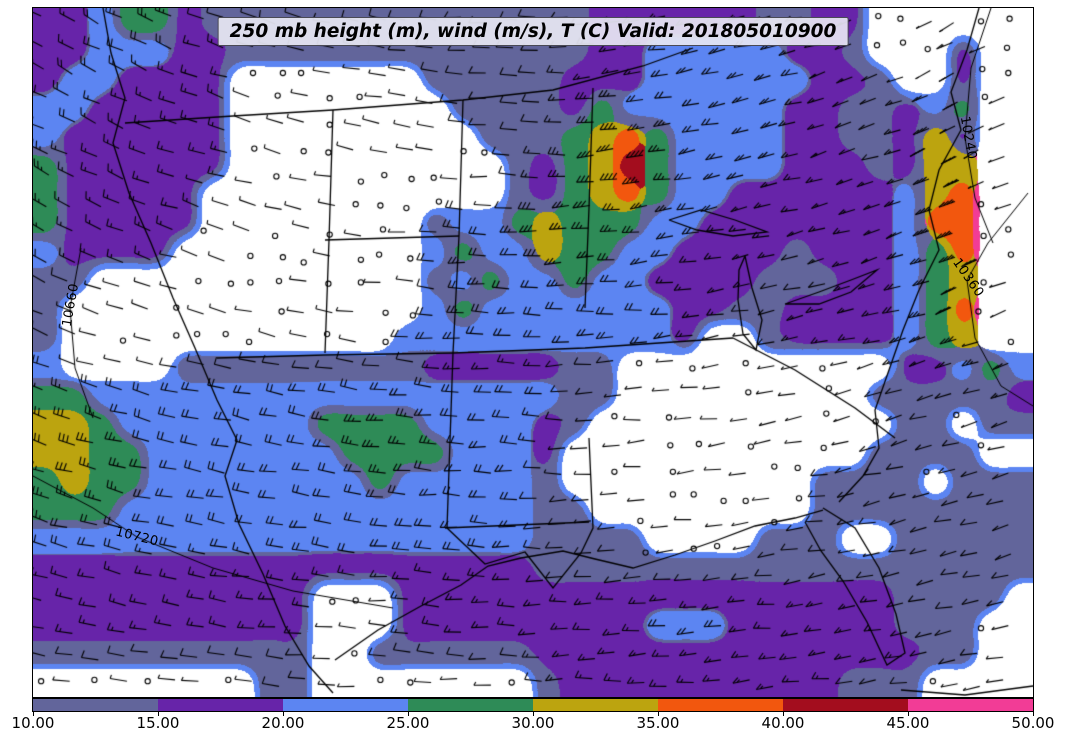 Image resolution: width=1065 pixels, height=745 pixels. I want to click on colorbar-tick-label: 25.00, so click(408, 723).